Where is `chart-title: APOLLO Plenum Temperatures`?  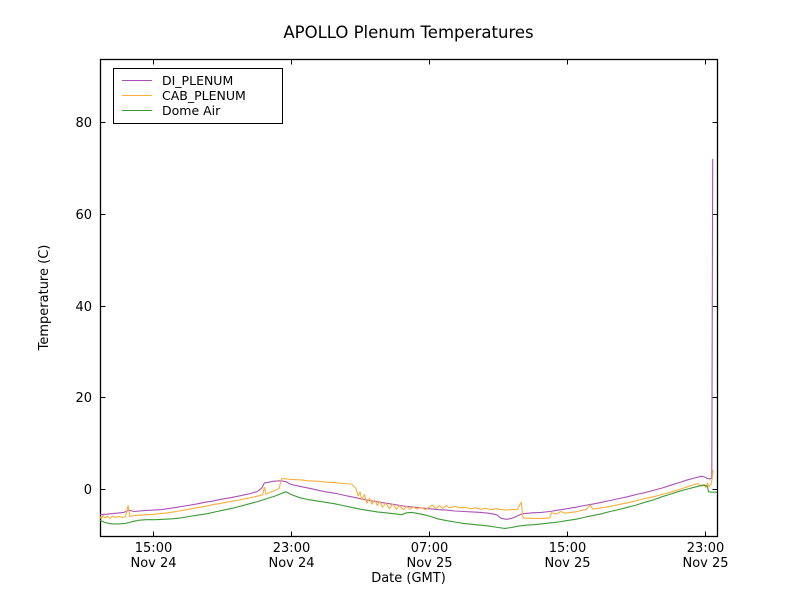
chart-title: APOLLO Plenum Temperatures is located at coordinates (408, 32).